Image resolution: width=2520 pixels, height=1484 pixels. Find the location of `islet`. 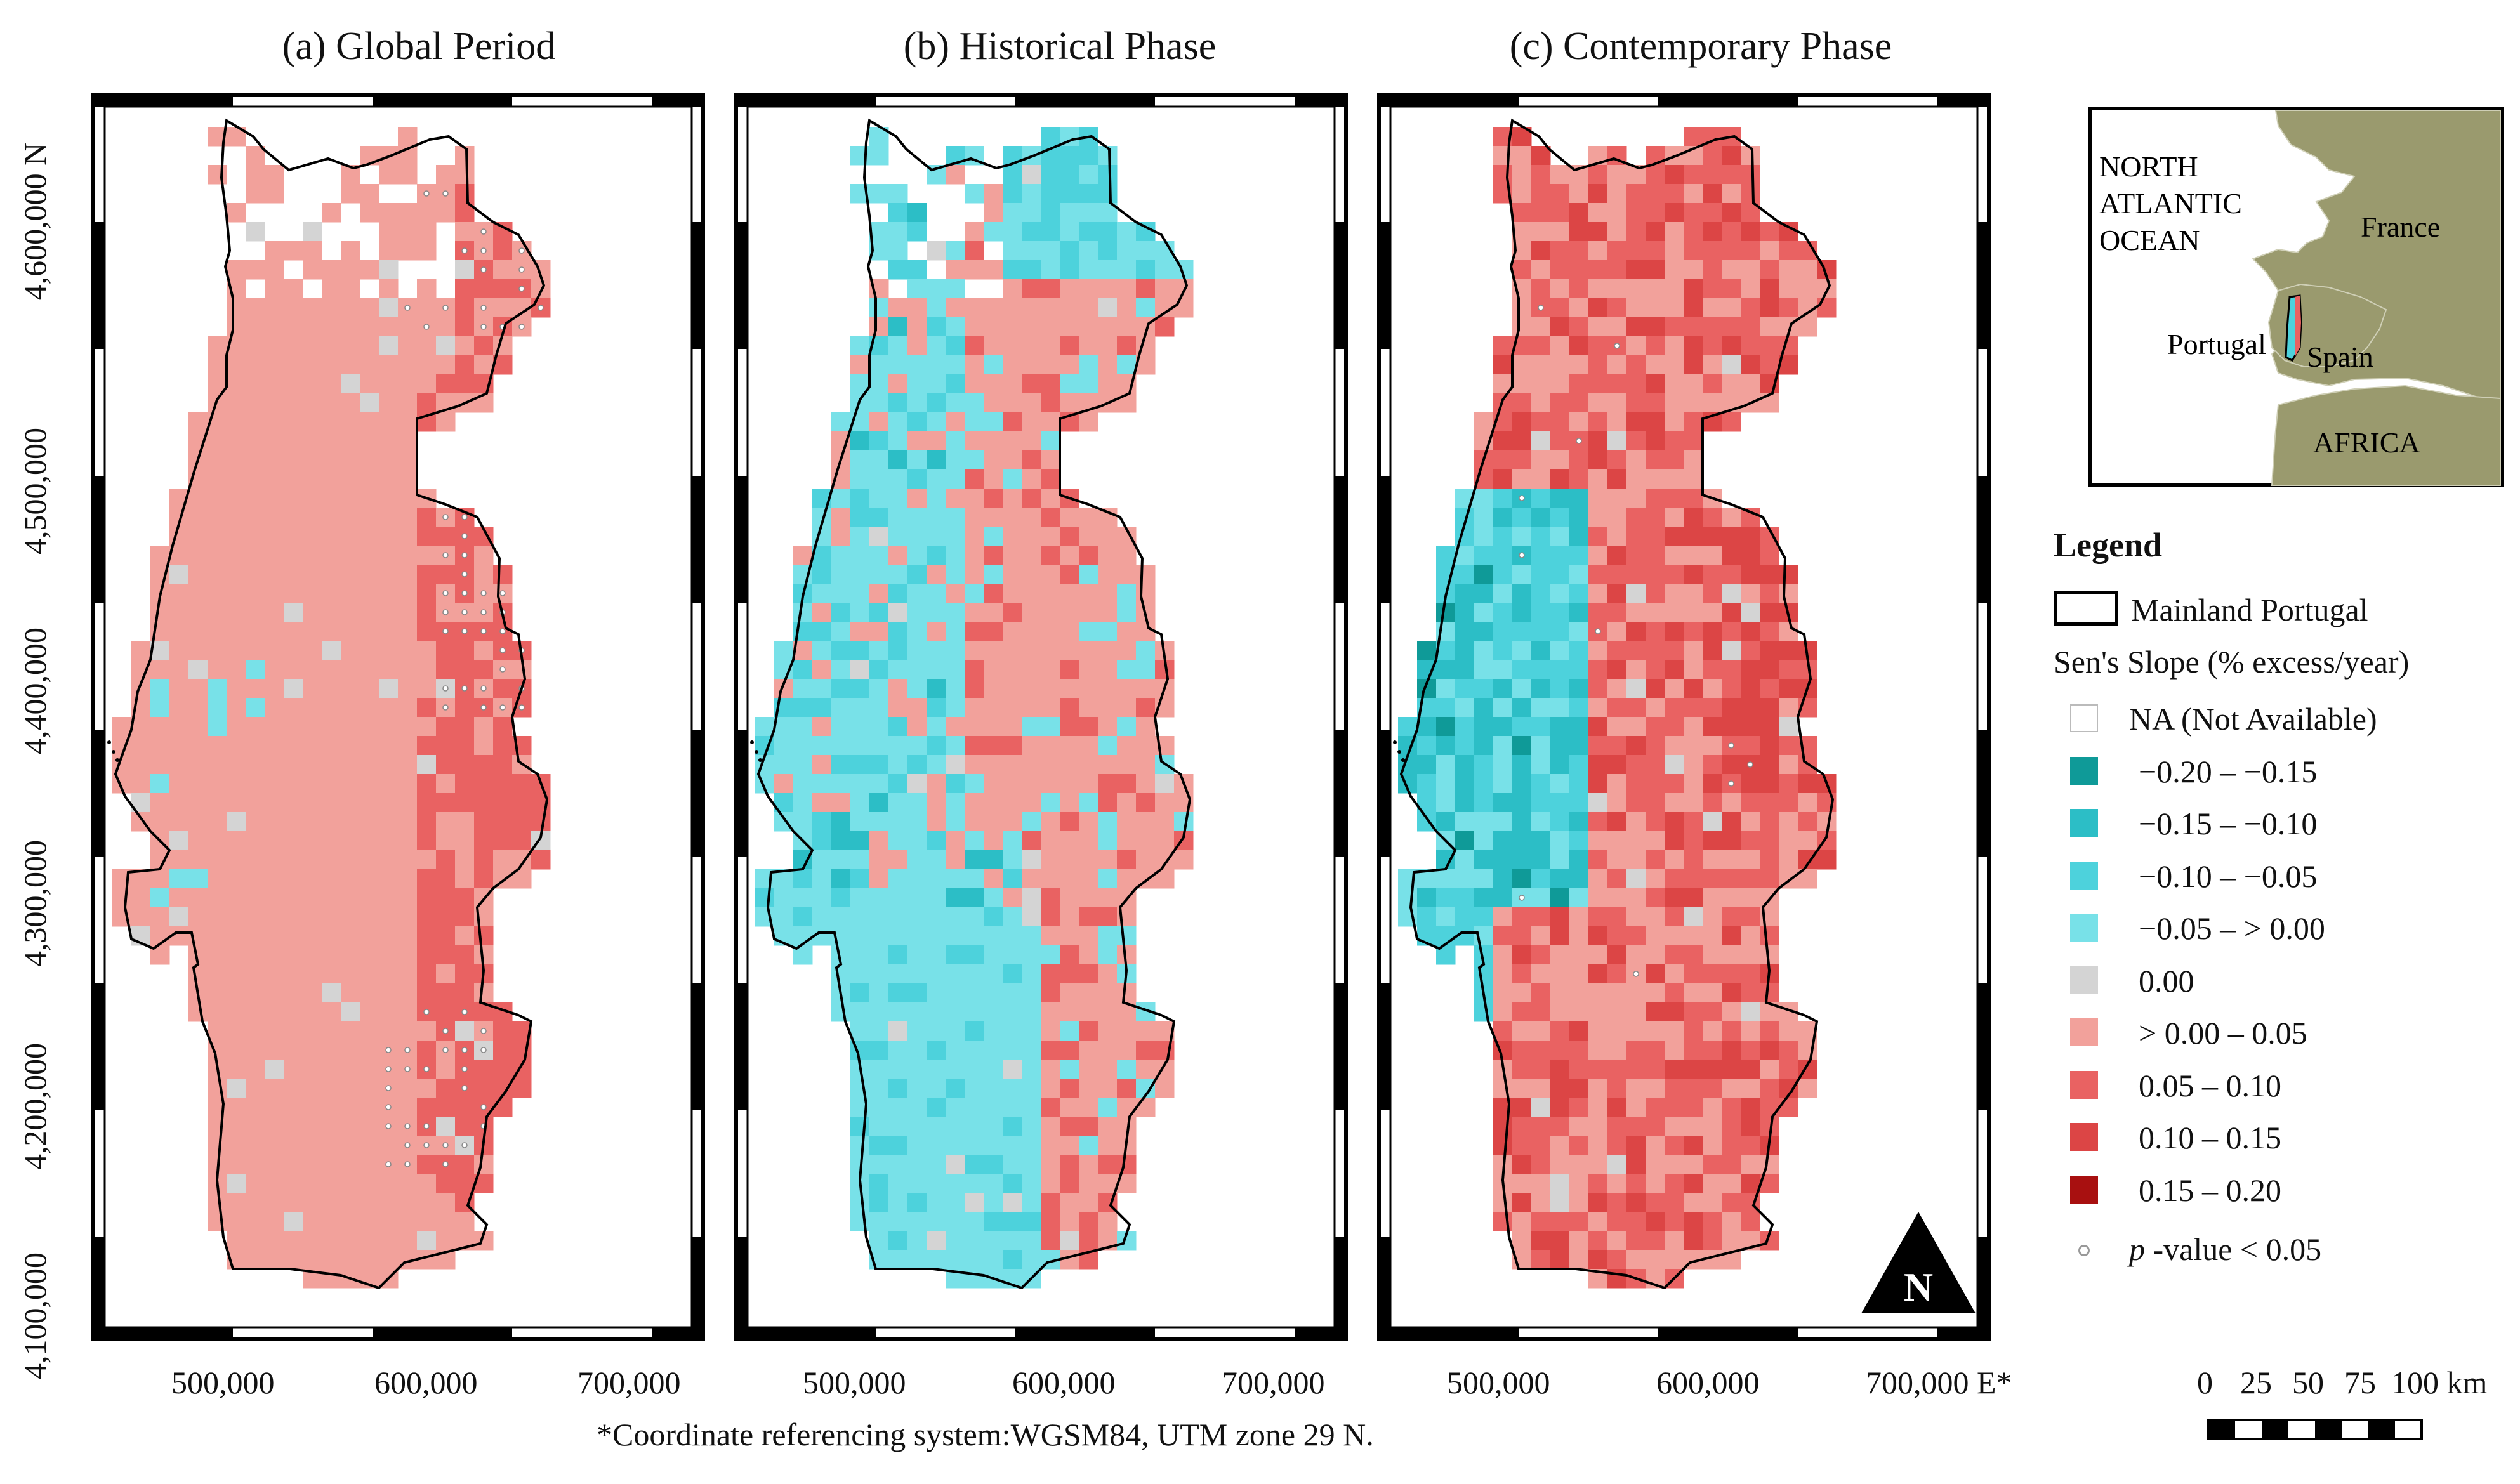

islet is located at coordinates (113, 752).